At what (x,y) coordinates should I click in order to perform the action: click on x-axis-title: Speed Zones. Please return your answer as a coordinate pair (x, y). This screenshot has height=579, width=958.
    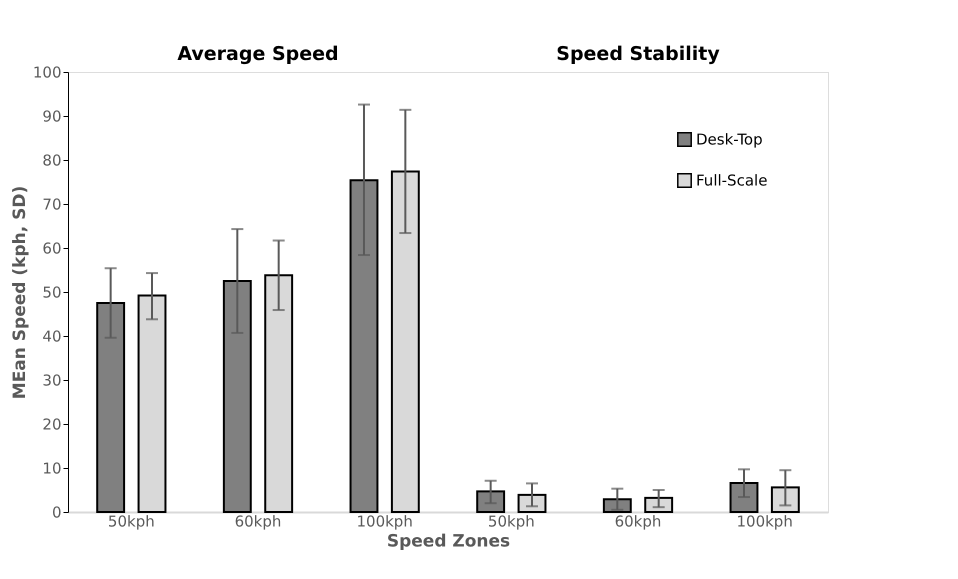
    Looking at the image, I should click on (448, 542).